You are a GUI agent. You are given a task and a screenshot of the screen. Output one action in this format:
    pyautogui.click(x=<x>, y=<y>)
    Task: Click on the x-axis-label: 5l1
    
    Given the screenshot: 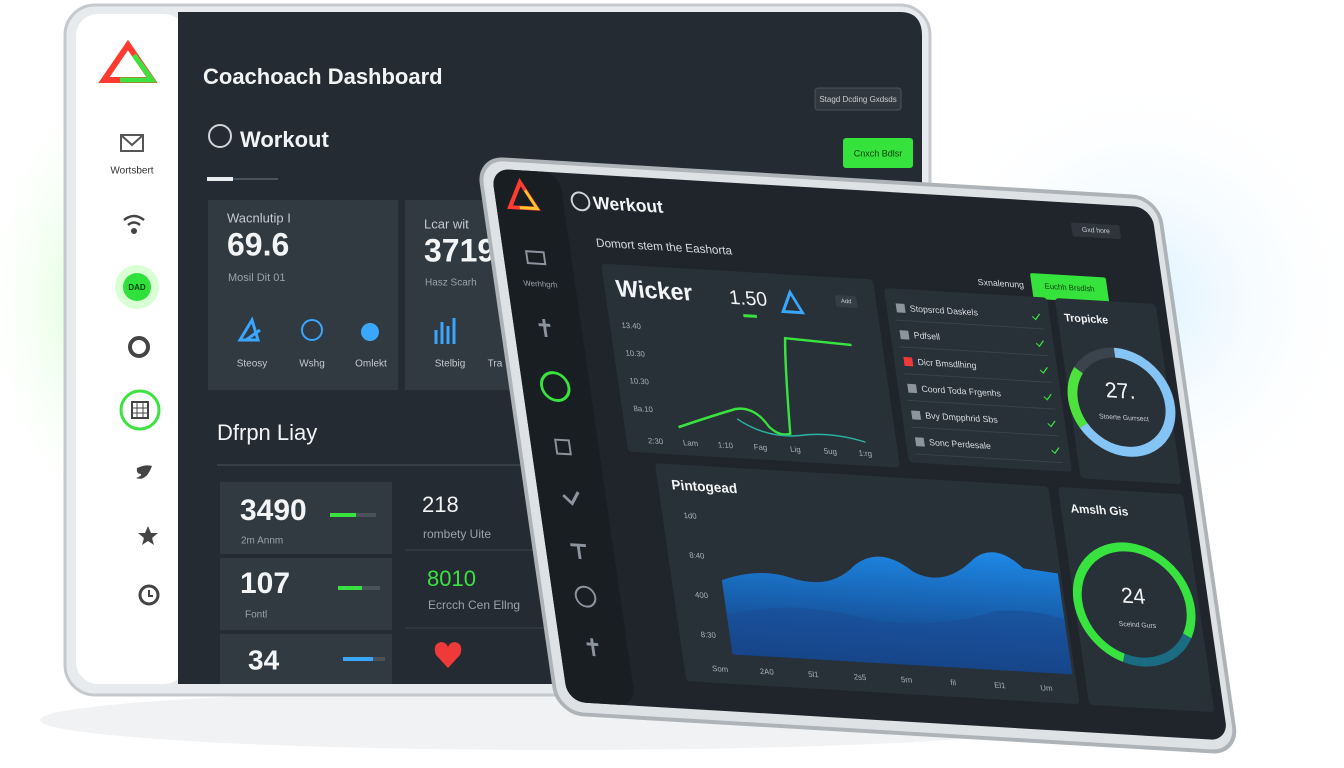 What is the action you would take?
    pyautogui.click(x=814, y=675)
    